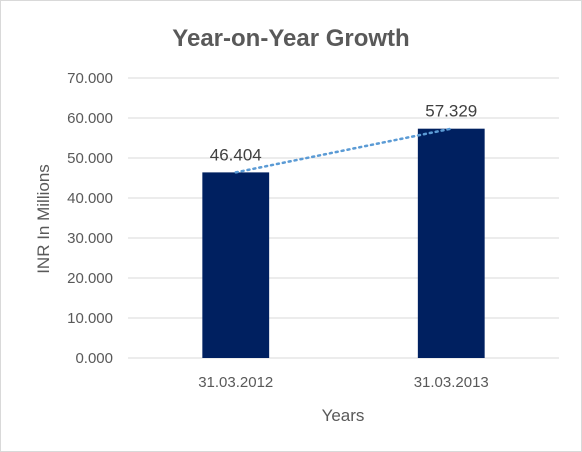 The width and height of the screenshot is (582, 452). What do you see at coordinates (343, 382) in the screenshot?
I see `x-axis-ticks: 31.03.2012 31.03.2013` at bounding box center [343, 382].